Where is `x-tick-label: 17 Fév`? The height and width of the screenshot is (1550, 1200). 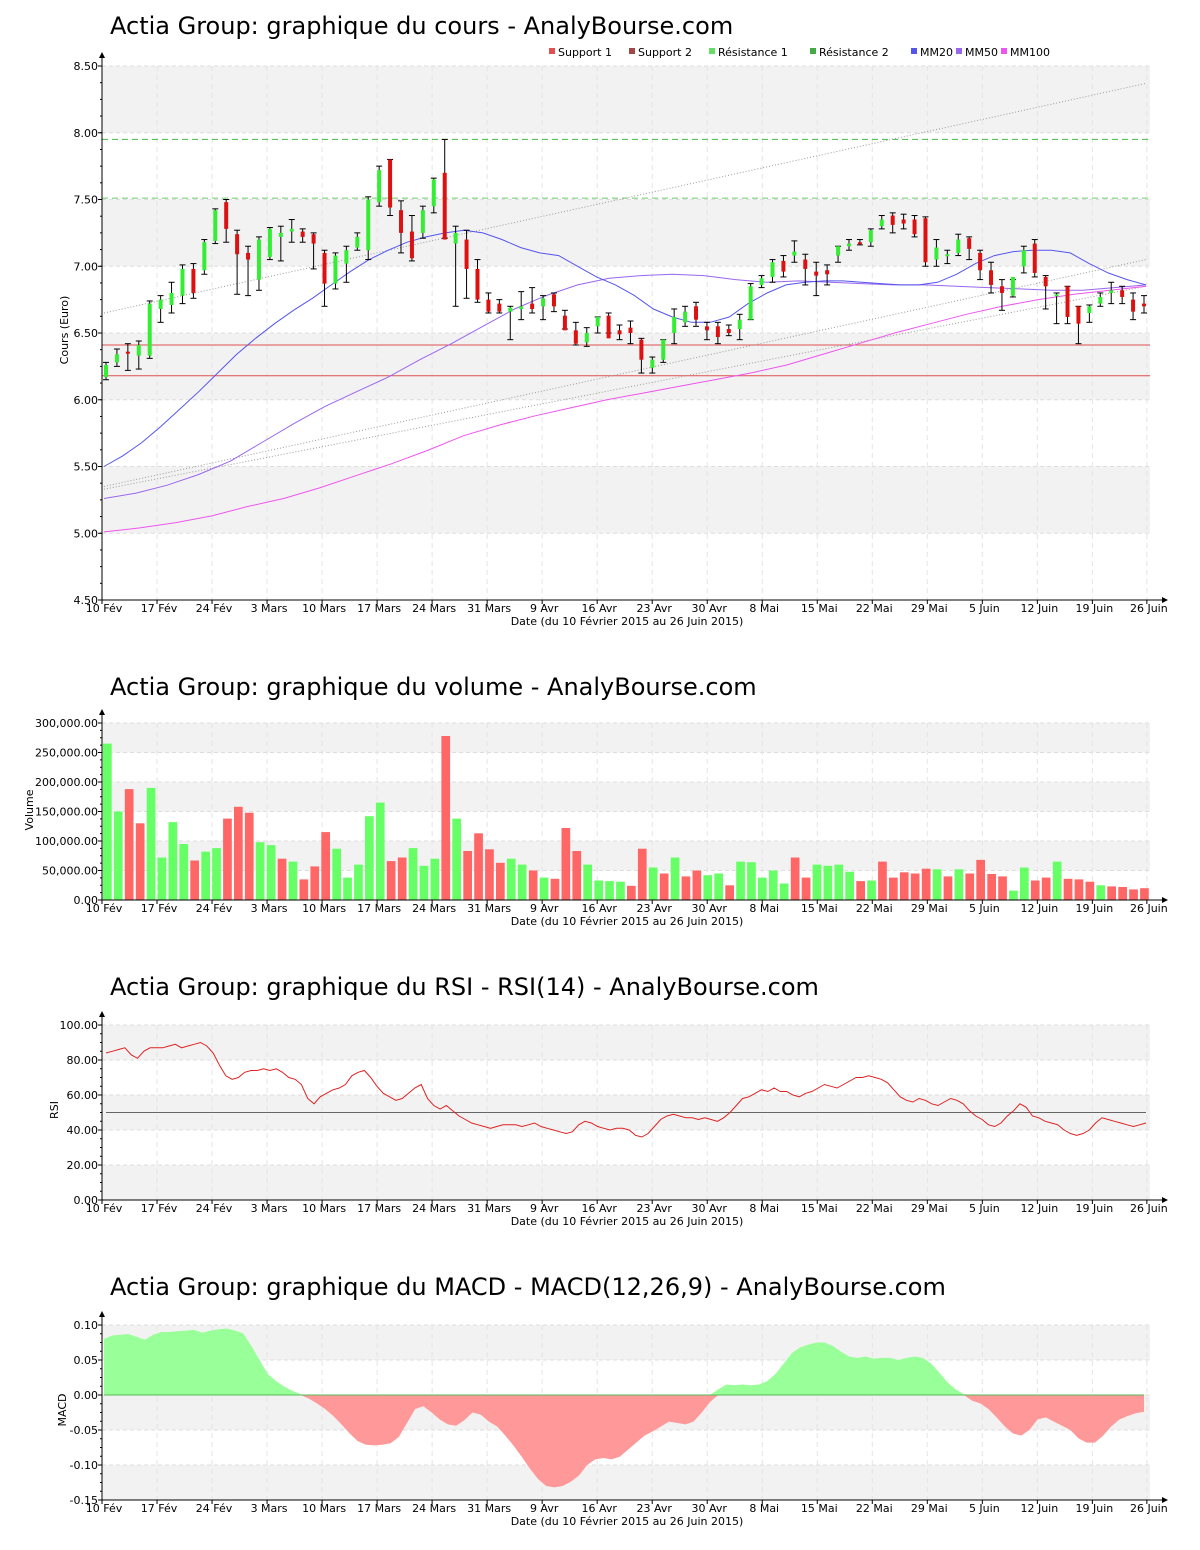 x-tick-label: 17 Fév is located at coordinates (159, 1208).